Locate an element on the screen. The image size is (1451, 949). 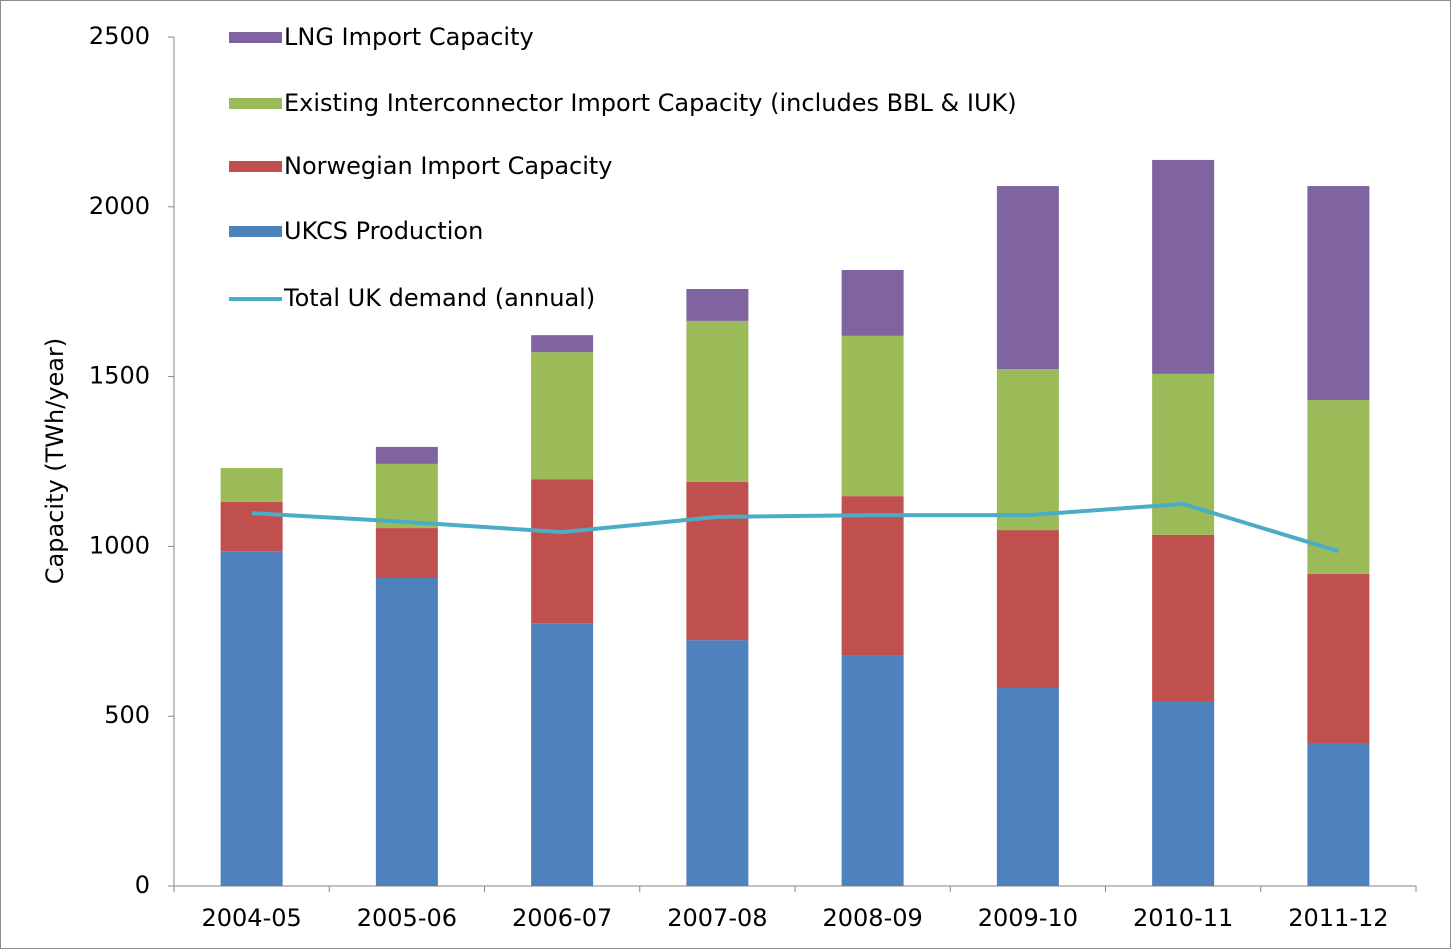
x-tick-label: 2005-06 is located at coordinates (407, 918).